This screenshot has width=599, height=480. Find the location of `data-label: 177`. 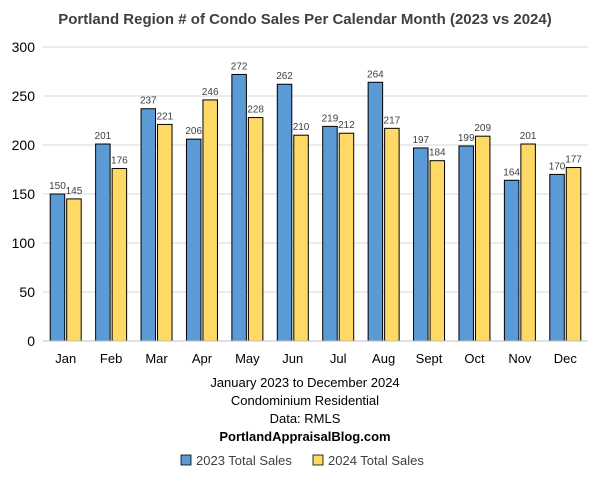

data-label: 177 is located at coordinates (573, 160).